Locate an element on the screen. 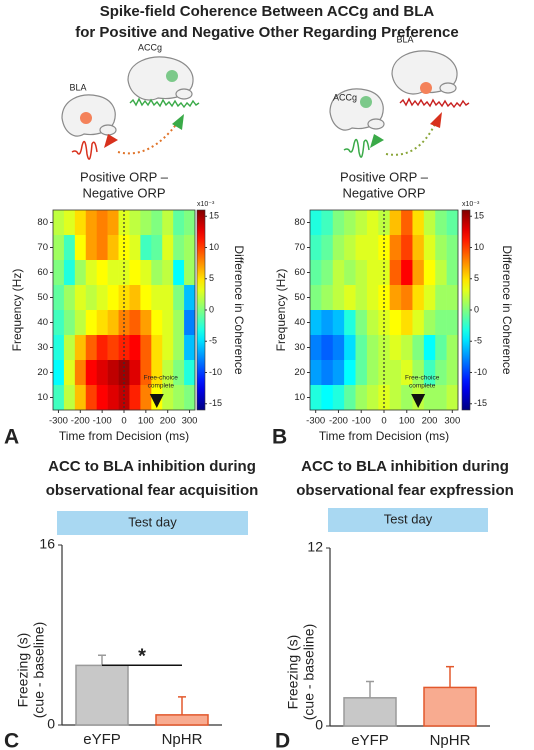  y-tick-label: 80 is located at coordinates (299, 222).